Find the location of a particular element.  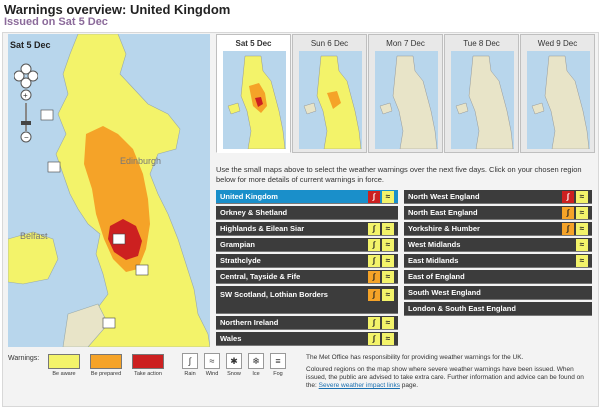

legend-be-aware-label: Be aware is located at coordinates (64, 374).